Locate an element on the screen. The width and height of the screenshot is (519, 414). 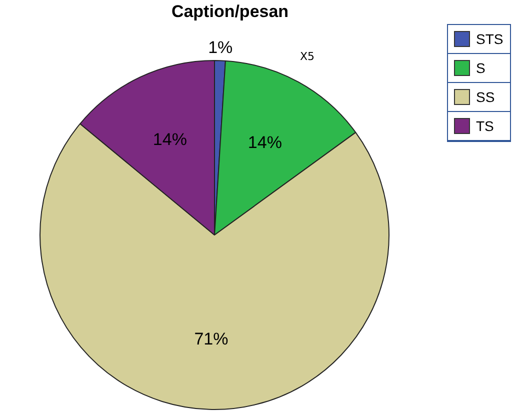
legend-label: STS is located at coordinates (490, 39).